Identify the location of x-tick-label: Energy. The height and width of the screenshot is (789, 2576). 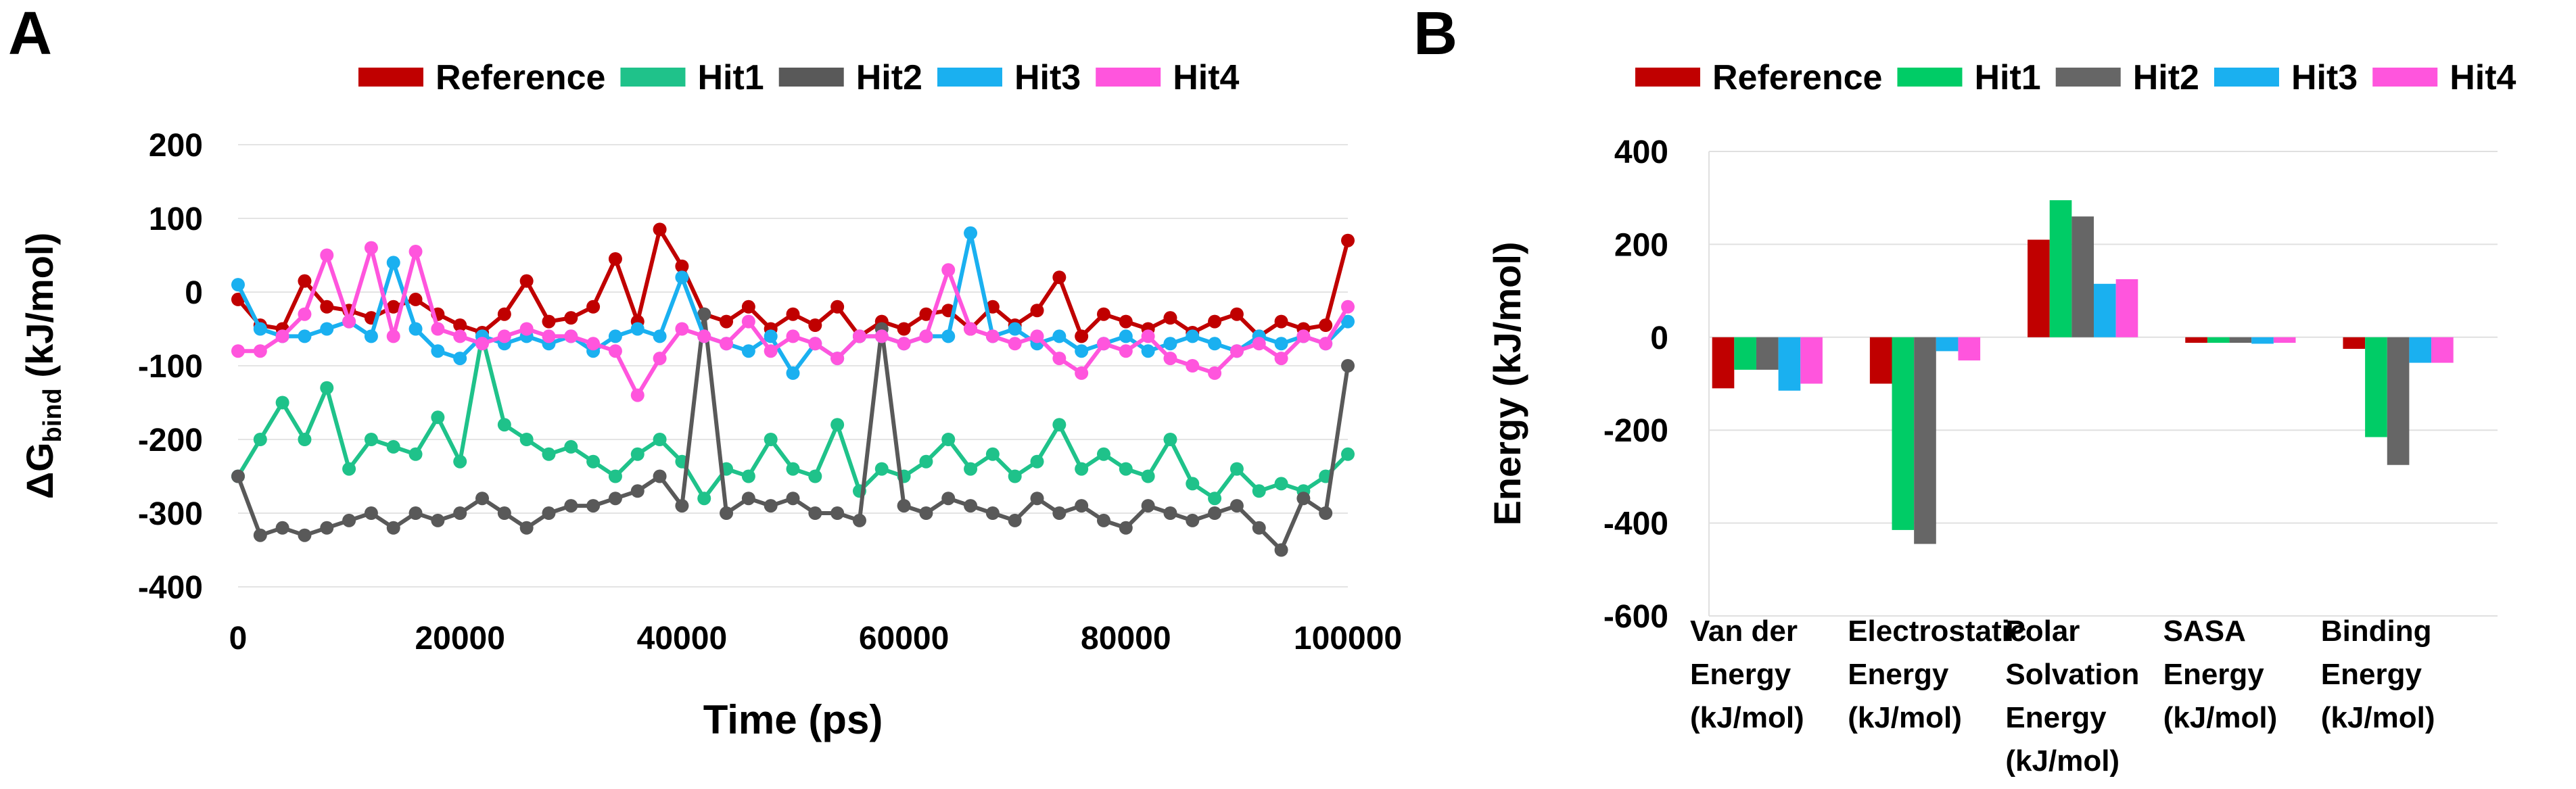
(1898, 674).